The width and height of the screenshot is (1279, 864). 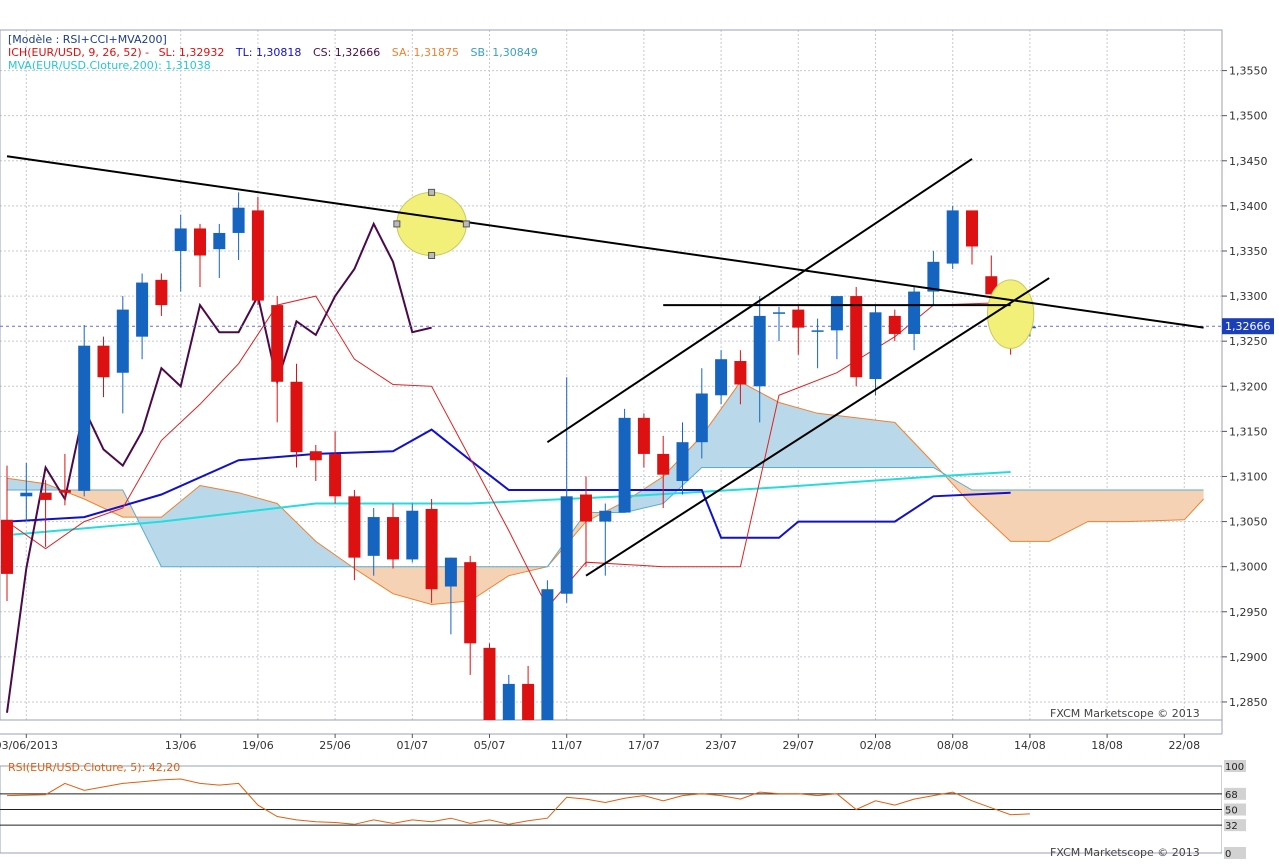 I want to click on time-axis-background, so click(x=639, y=746).